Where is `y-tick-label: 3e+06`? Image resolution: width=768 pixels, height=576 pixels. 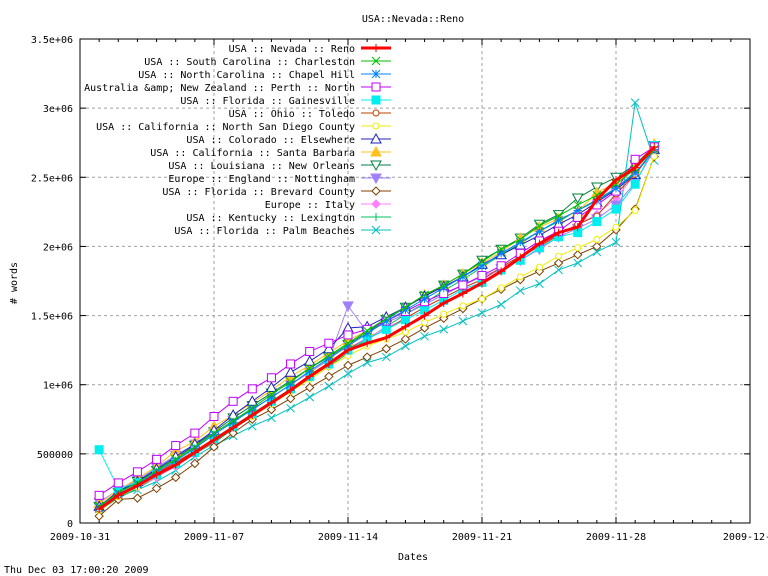
y-tick-label: 3e+06 is located at coordinates (58, 109).